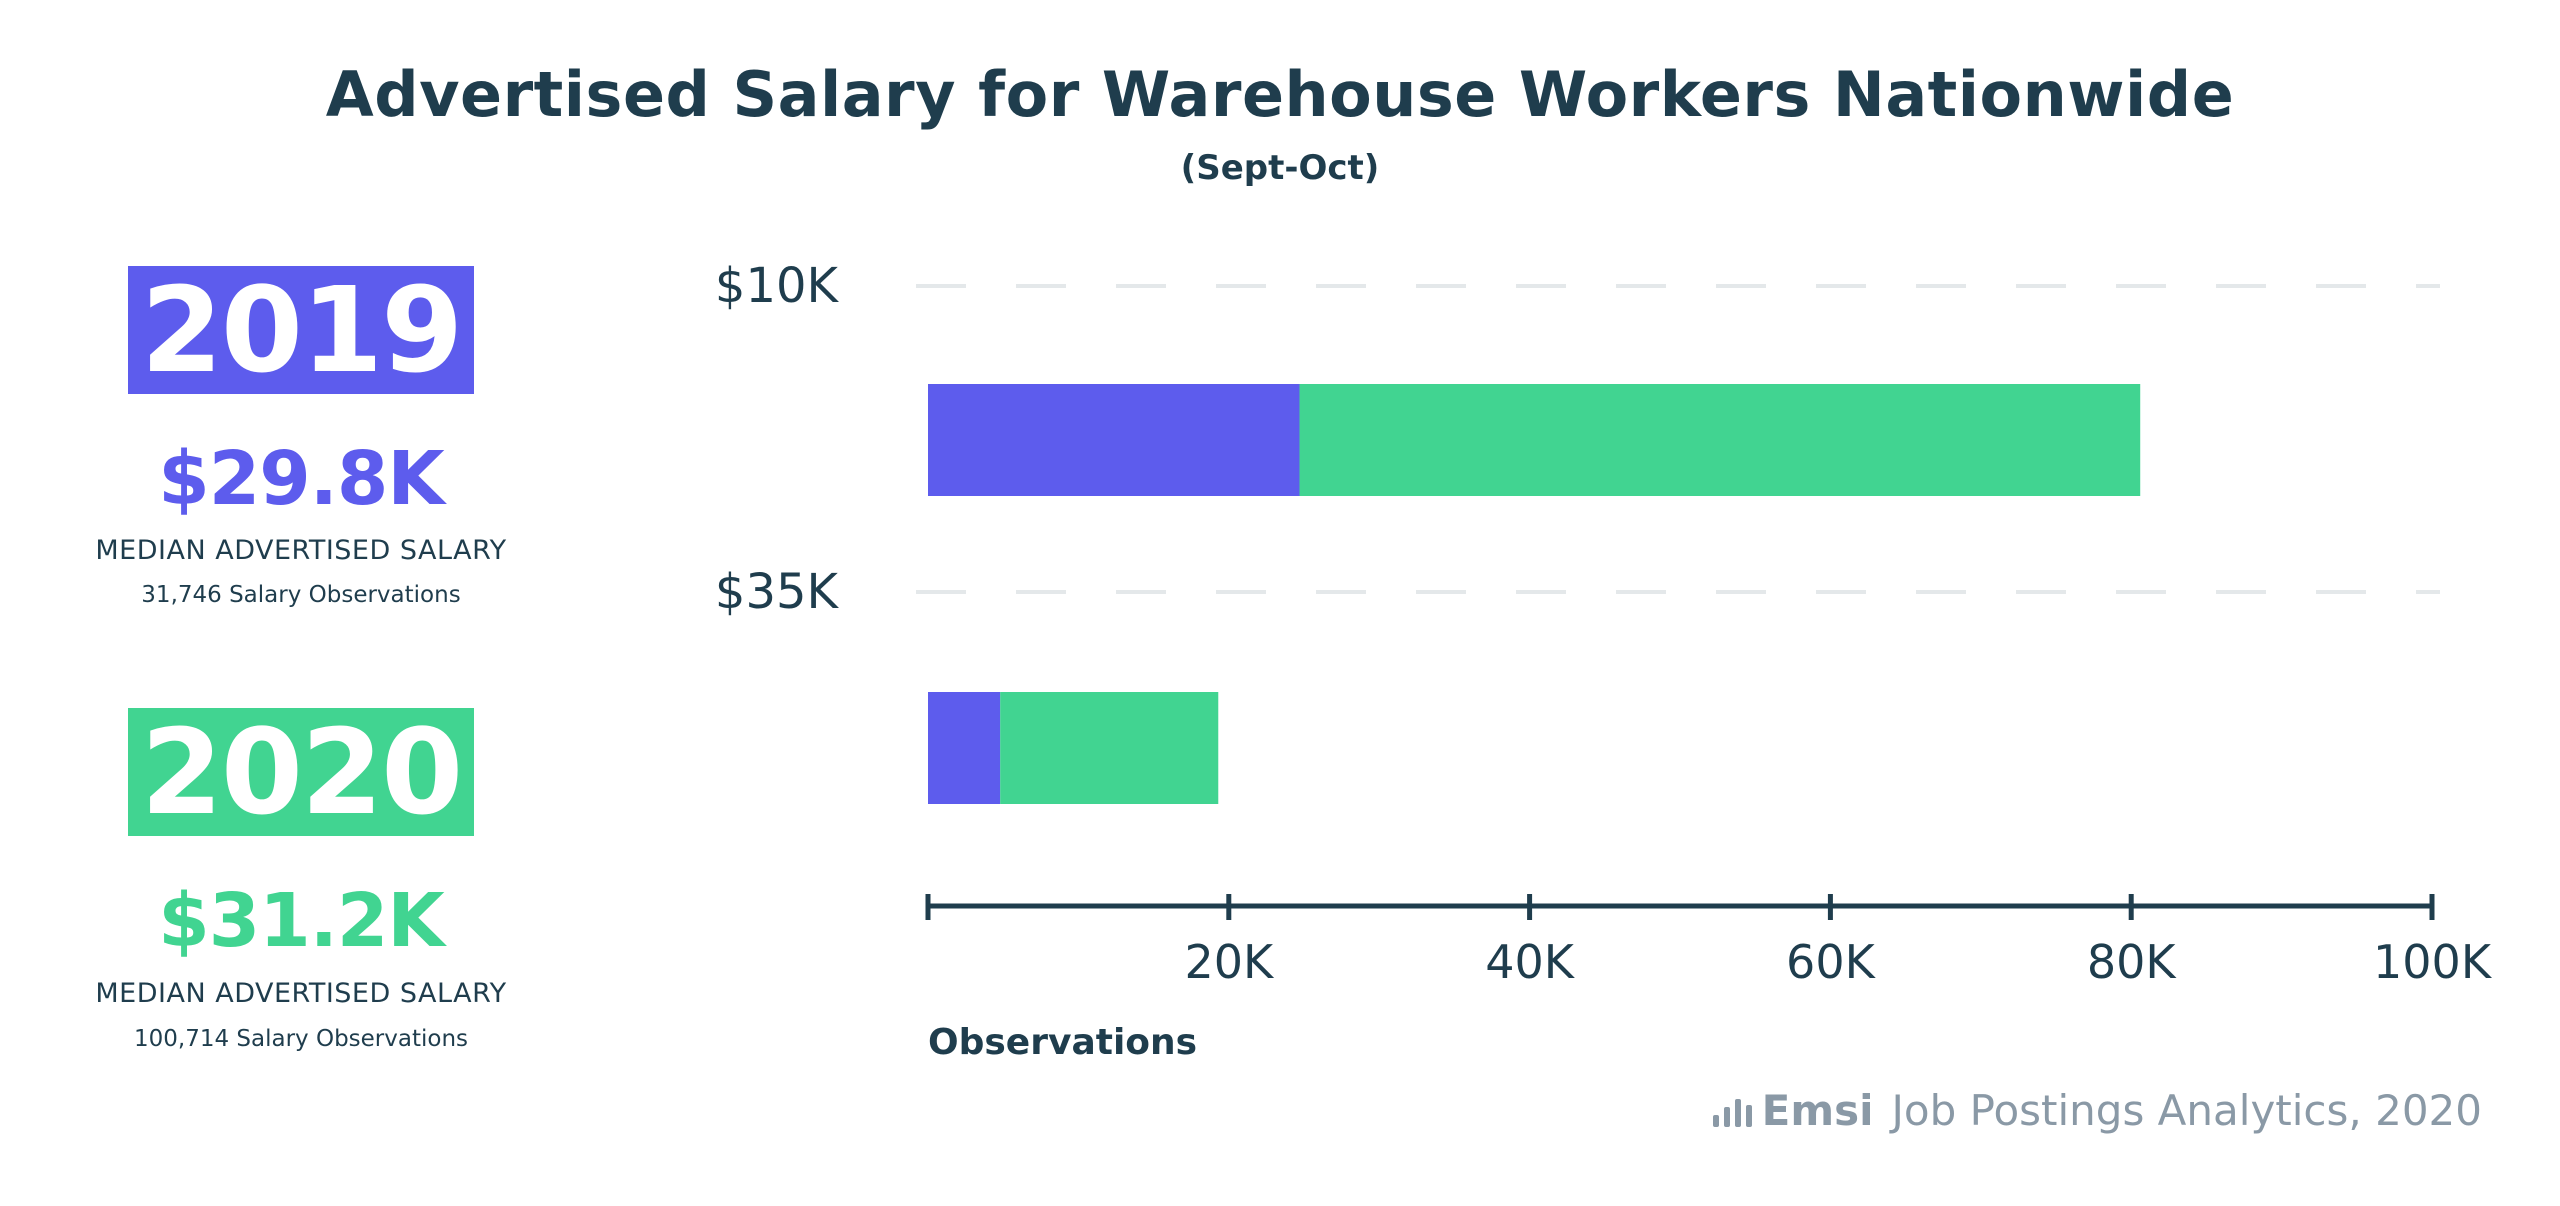 Image resolution: width=2560 pixels, height=1206 pixels. I want to click on x-tick-label: 80K, so click(2132, 962).